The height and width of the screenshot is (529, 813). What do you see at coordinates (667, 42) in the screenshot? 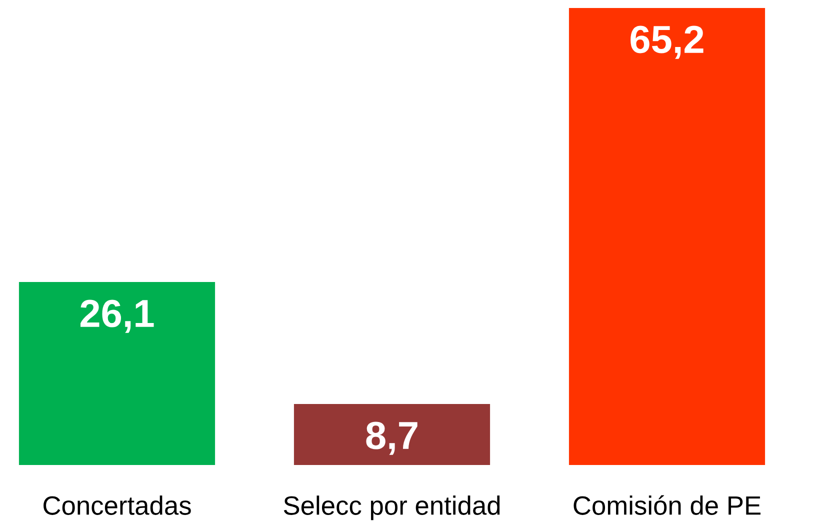
I see `data-label: 65,2` at bounding box center [667, 42].